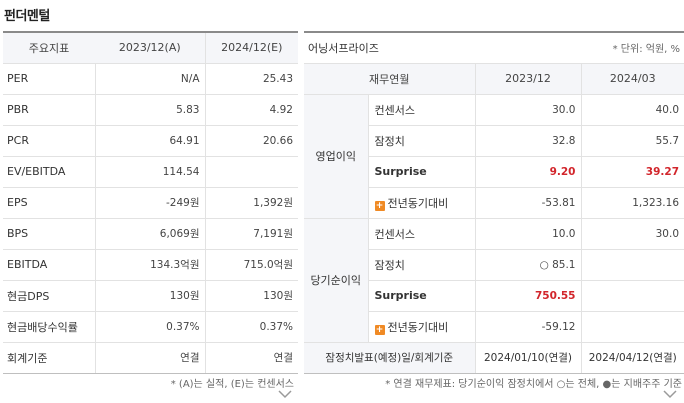  What do you see at coordinates (632, 172) in the screenshot?
I see `value-2024-03: 39.27` at bounding box center [632, 172].